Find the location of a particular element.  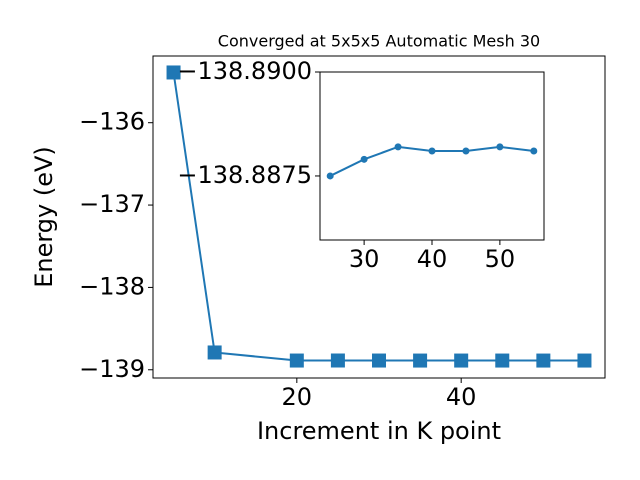

y-axis-label: Energy (eV) is located at coordinates (44, 217).